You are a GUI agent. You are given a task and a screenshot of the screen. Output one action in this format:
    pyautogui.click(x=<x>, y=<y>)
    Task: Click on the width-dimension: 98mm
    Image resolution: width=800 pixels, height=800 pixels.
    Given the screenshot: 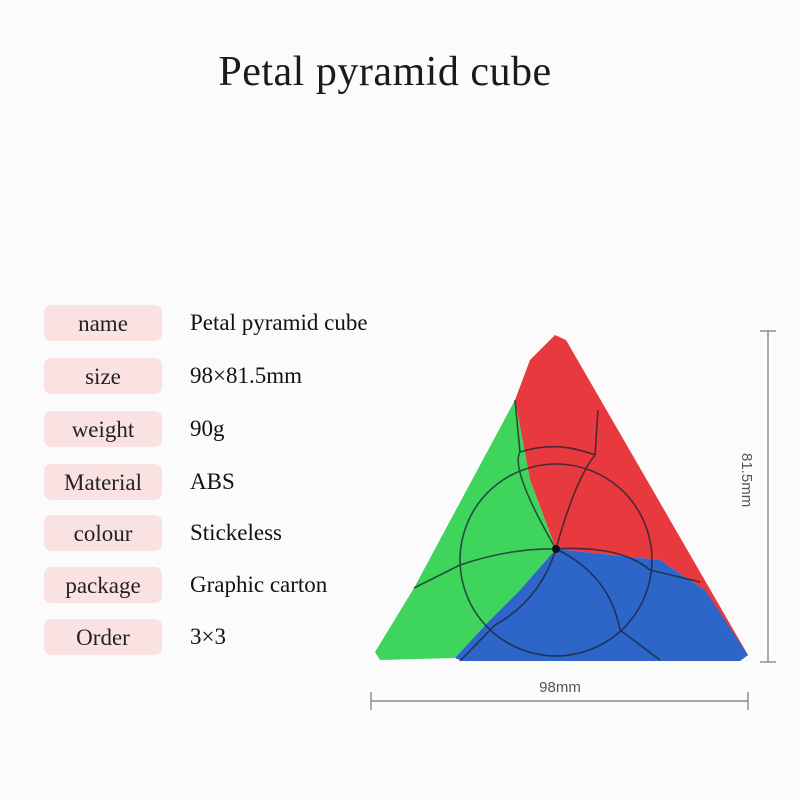 What is the action you would take?
    pyautogui.click(x=559, y=694)
    